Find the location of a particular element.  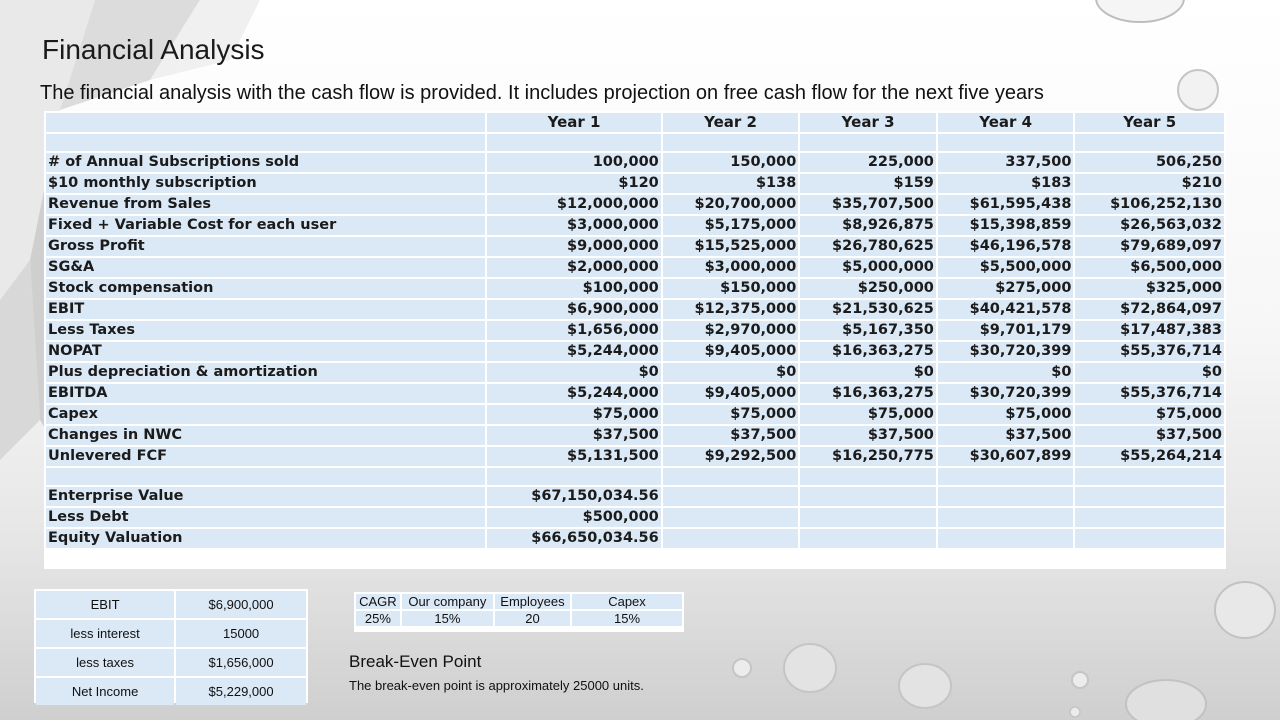

row-value: $79,689,097 is located at coordinates (1149, 246).